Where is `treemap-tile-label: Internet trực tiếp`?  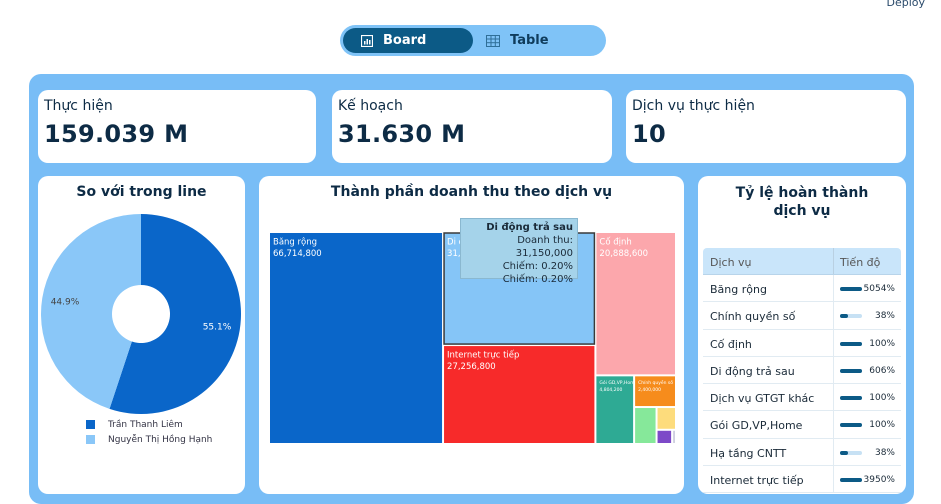 treemap-tile-label: Internet trực tiếp is located at coordinates (483, 355).